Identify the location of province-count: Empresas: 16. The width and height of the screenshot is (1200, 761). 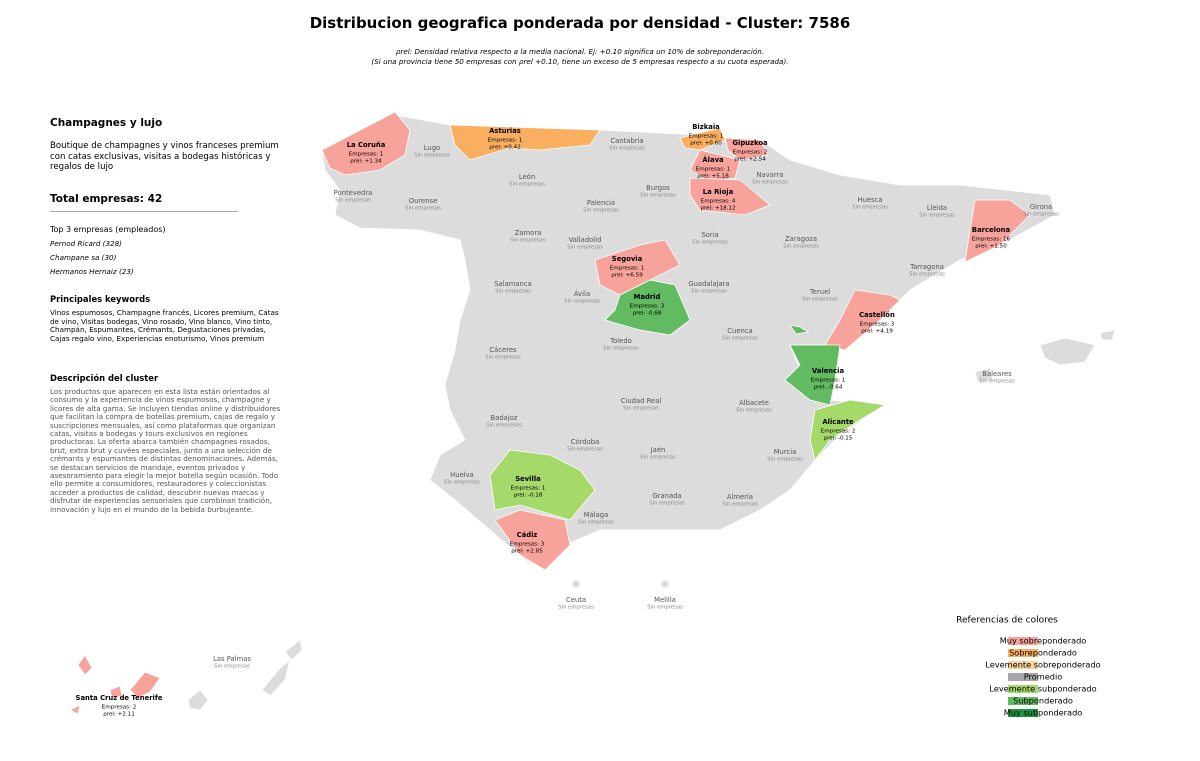
(991, 240).